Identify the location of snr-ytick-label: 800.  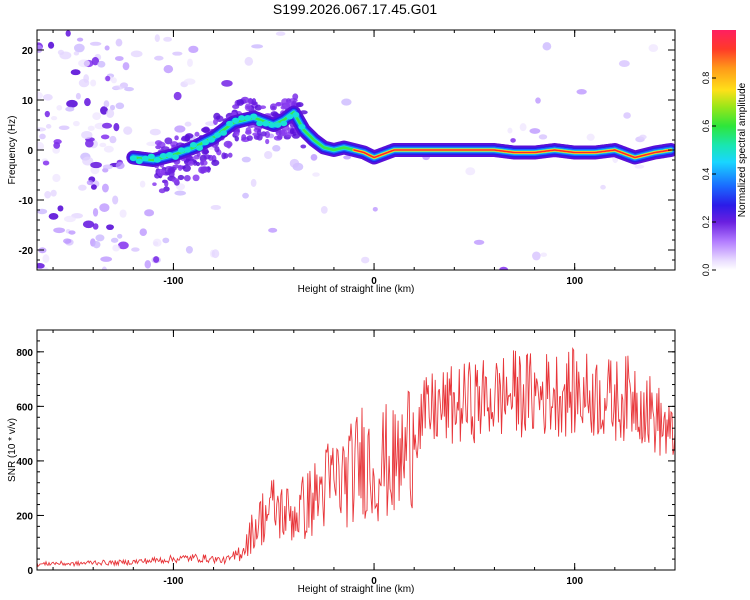
(24, 353).